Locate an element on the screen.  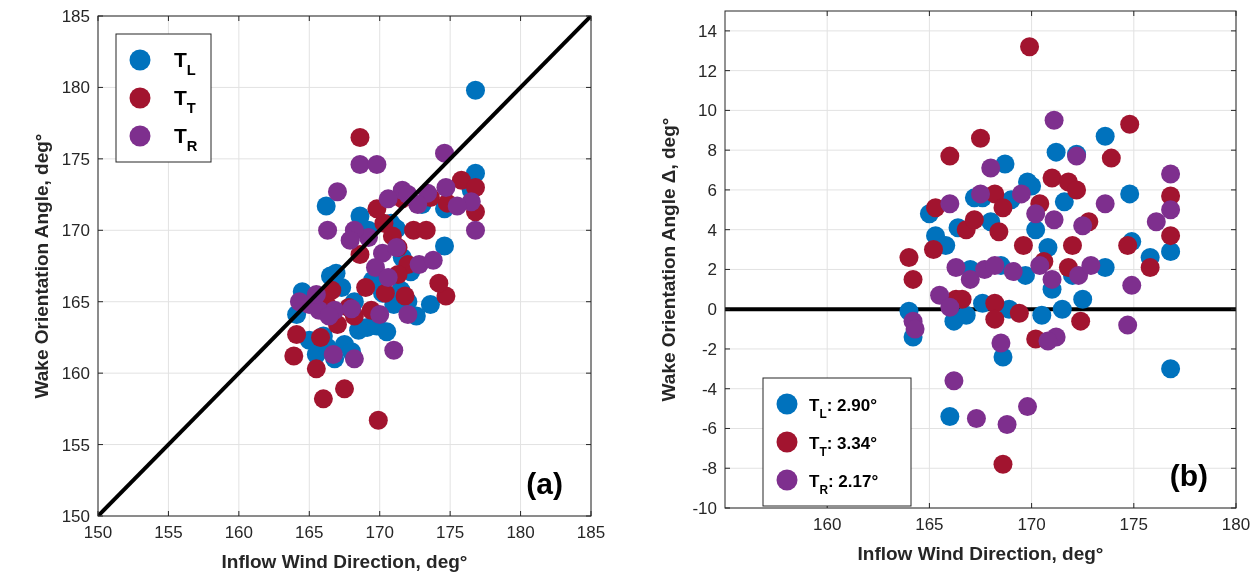
x-tick-label: 185 is located at coordinates (591, 532).